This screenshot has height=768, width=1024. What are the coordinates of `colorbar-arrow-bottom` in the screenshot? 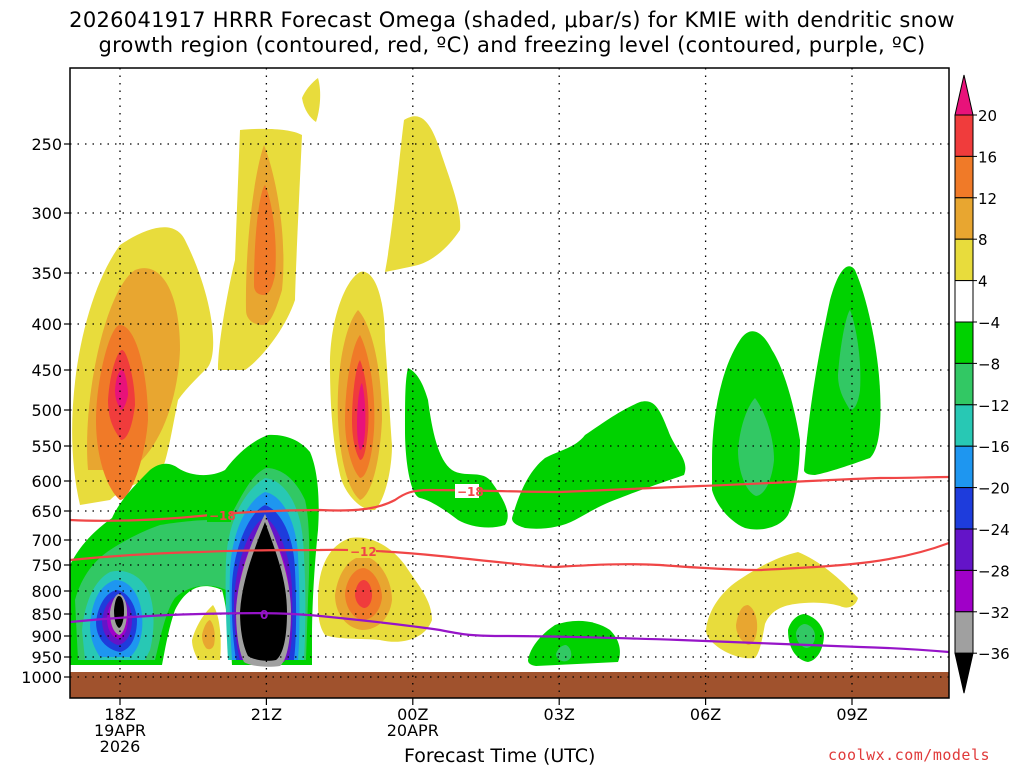 It's located at (964, 673).